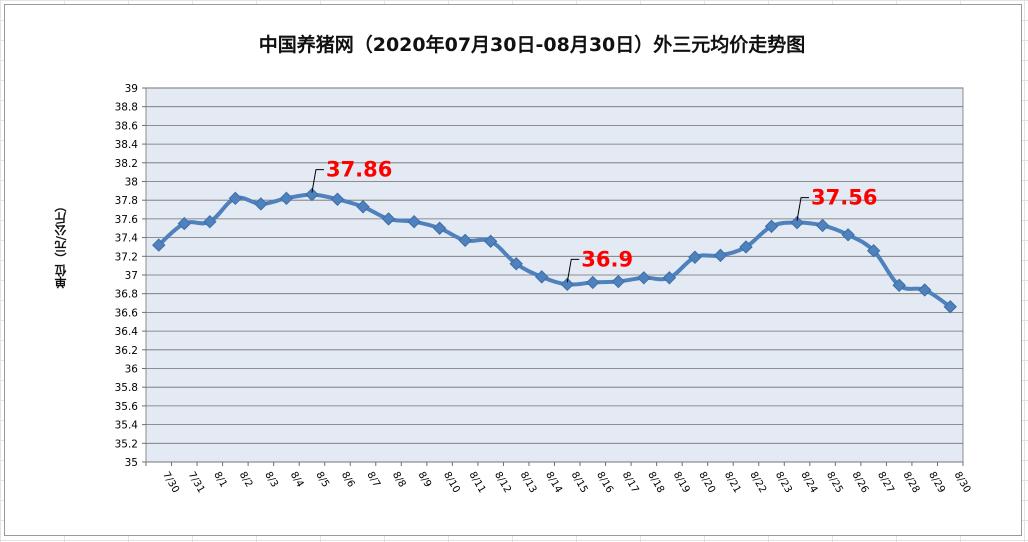 This screenshot has height=542, width=1028. I want to click on x-tick-label: 8/14, so click(553, 482).